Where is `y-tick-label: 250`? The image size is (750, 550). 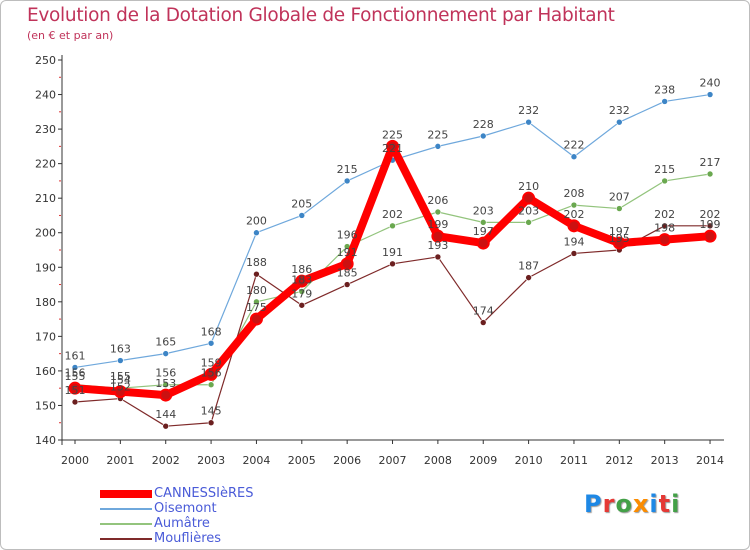
y-tick-label: 250 is located at coordinates (45, 60).